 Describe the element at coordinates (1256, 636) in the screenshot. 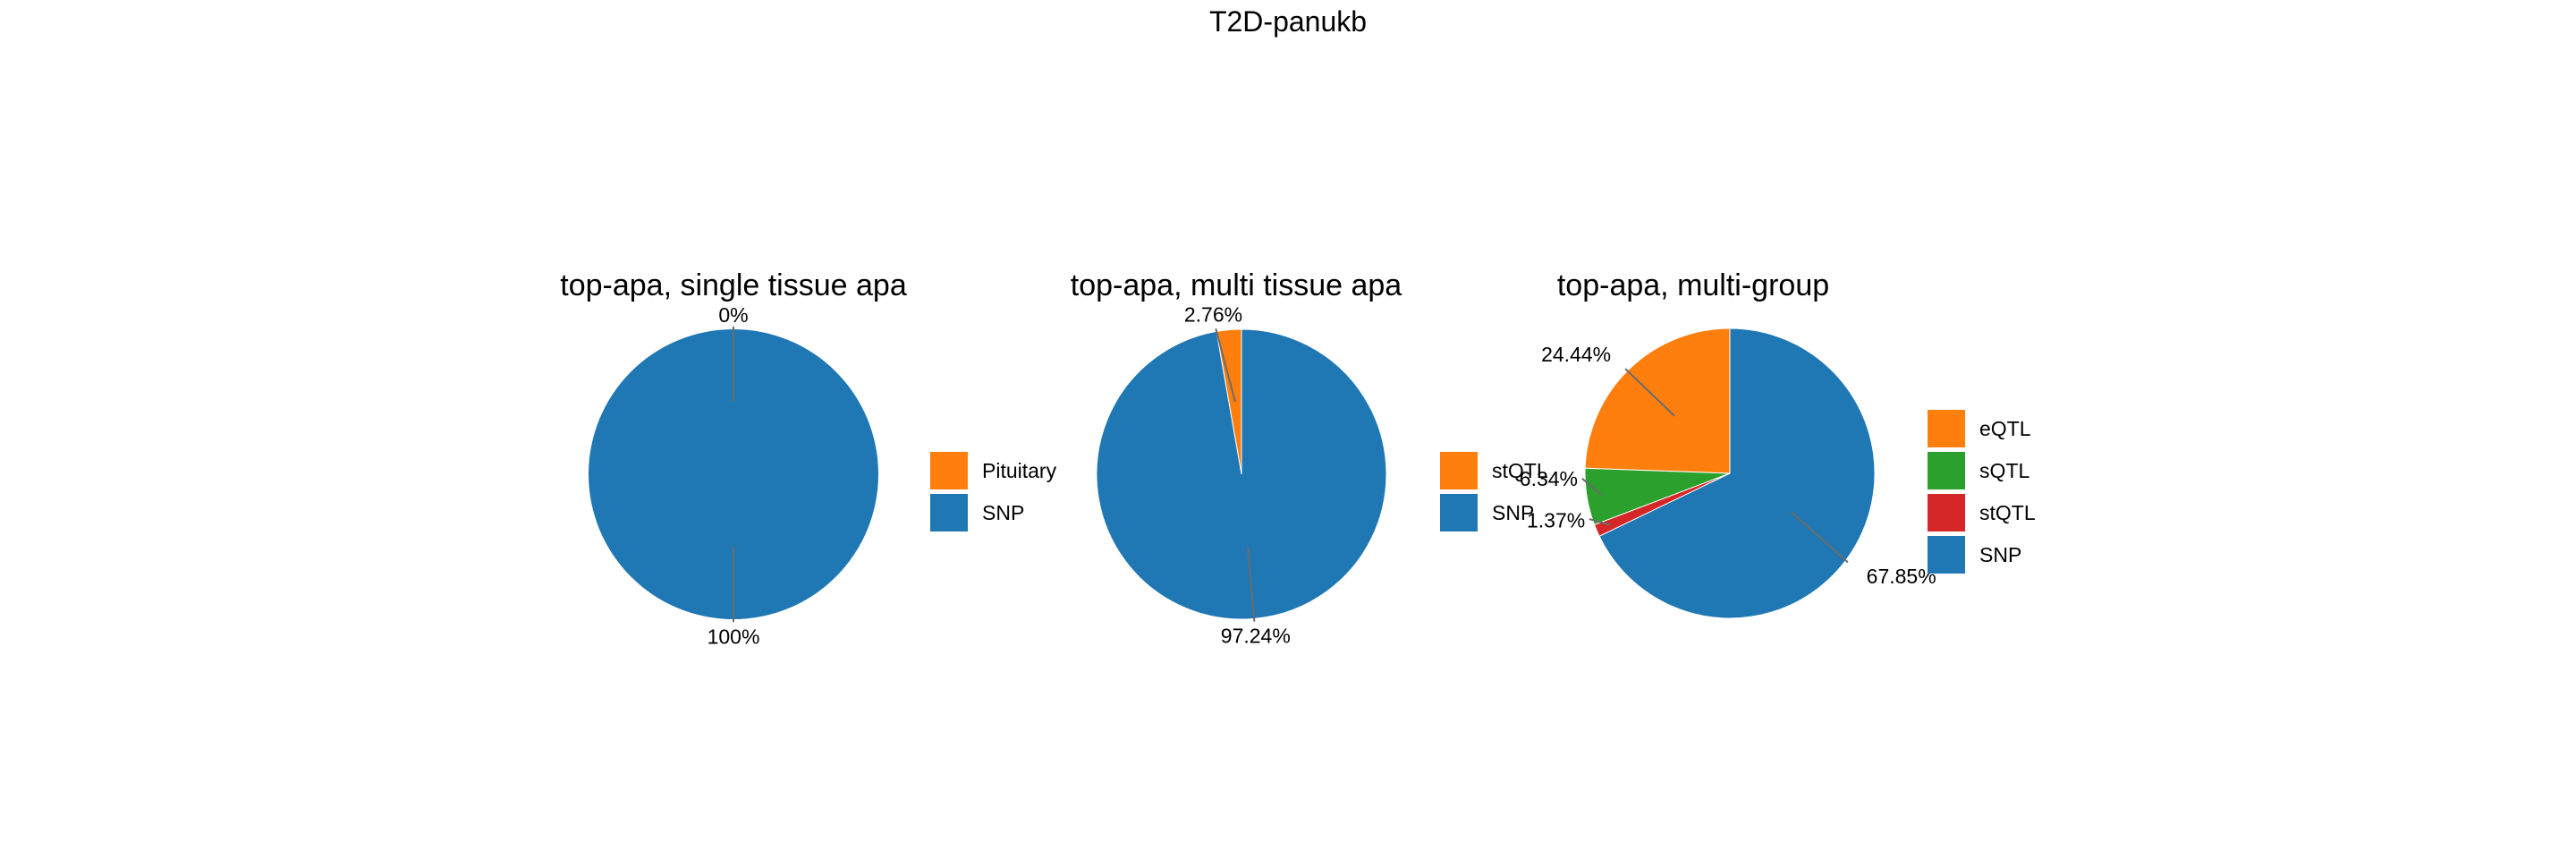

I see `slice-label: 97.24%` at that location.